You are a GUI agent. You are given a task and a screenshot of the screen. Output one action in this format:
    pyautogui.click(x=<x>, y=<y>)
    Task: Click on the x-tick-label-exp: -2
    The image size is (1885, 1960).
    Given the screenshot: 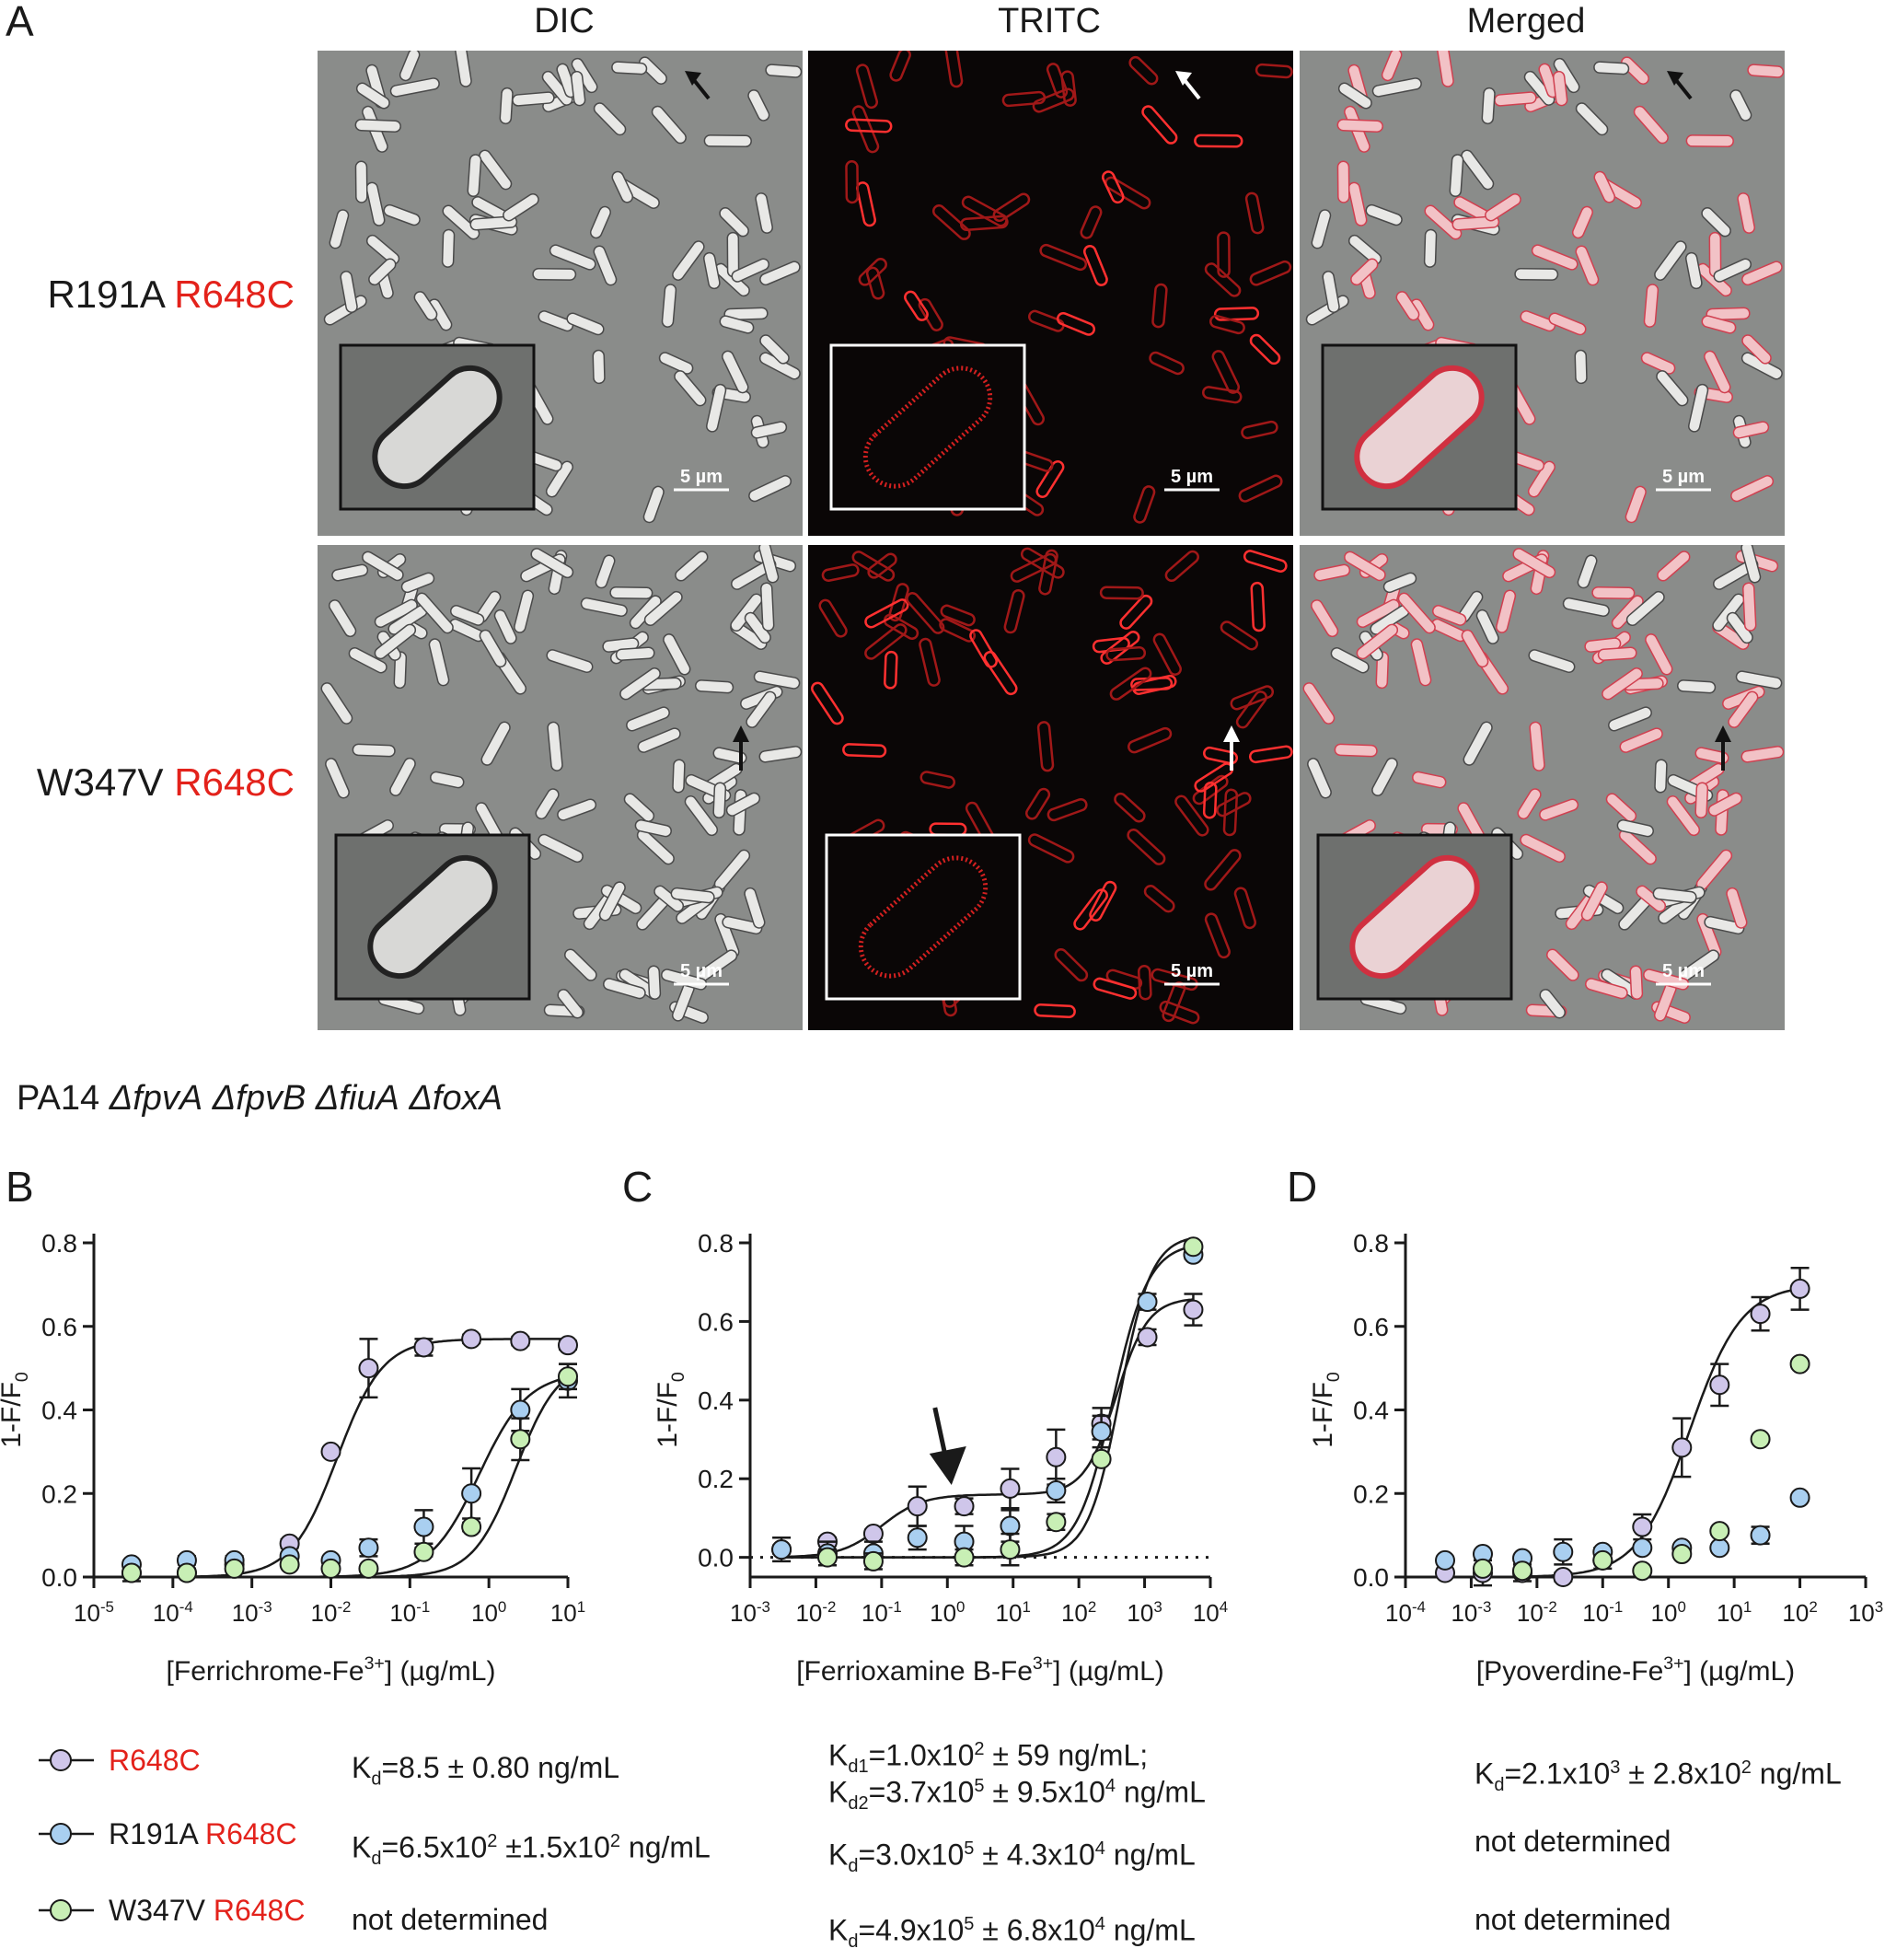 What is the action you would take?
    pyautogui.click(x=829, y=1607)
    